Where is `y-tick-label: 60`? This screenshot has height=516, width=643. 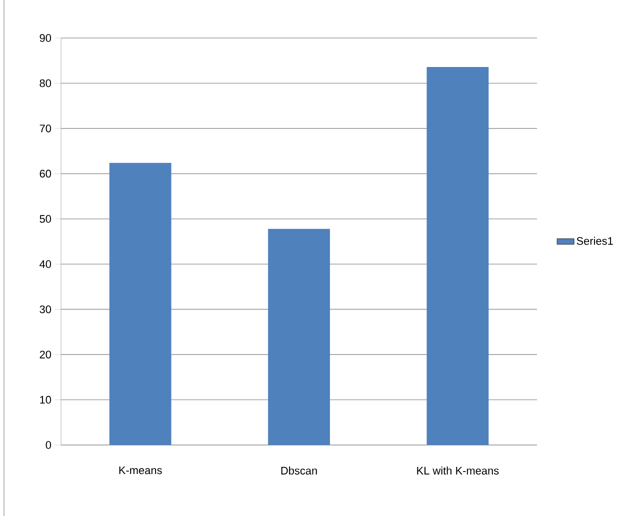
y-tick-label: 60 is located at coordinates (46, 174).